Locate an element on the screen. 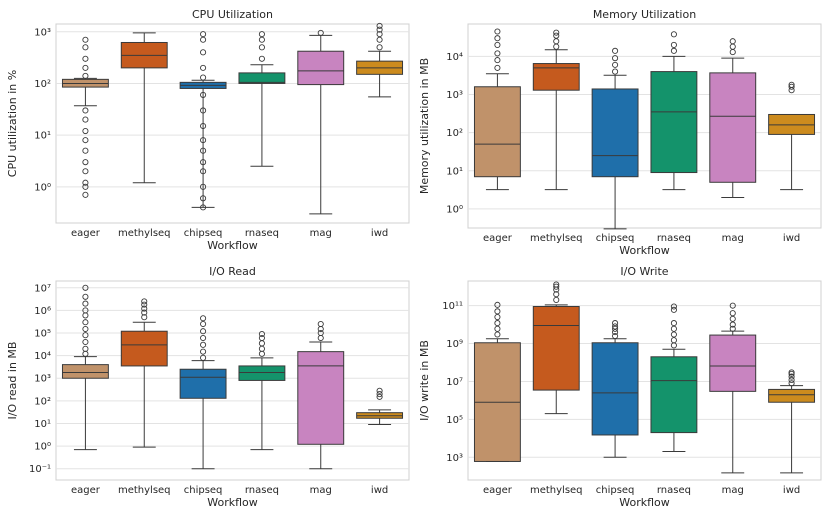  y-axis-label: CPU utilization in % is located at coordinates (12, 123).